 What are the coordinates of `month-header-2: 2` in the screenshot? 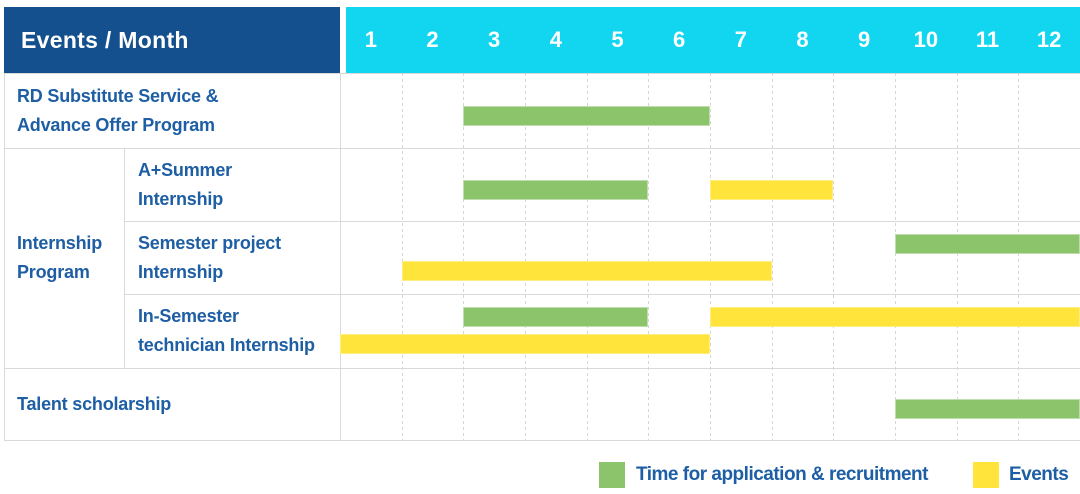 It's located at (432, 39).